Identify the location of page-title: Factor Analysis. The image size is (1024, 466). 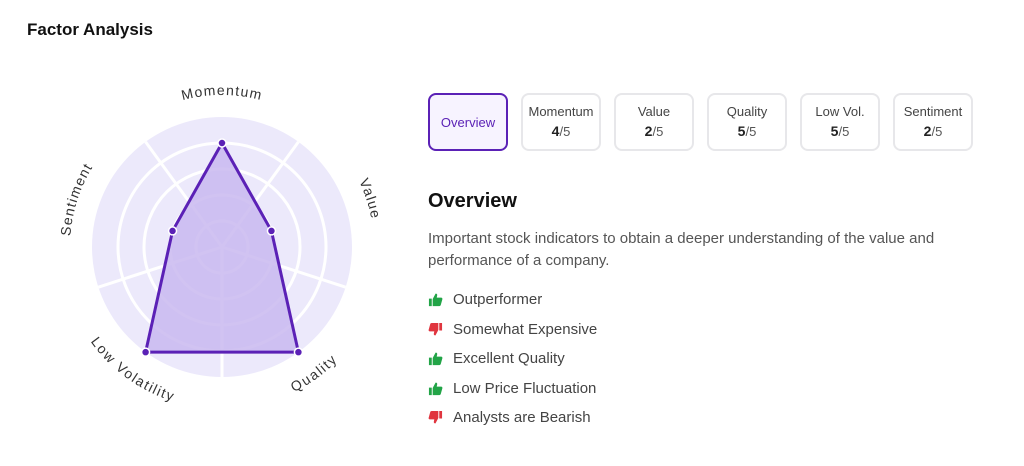
(90, 29).